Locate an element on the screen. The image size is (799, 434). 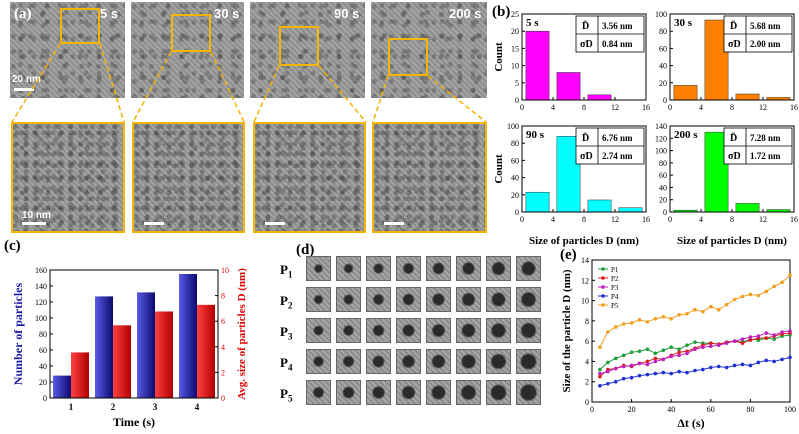
particle-row-label: P3 is located at coordinates (286, 333).